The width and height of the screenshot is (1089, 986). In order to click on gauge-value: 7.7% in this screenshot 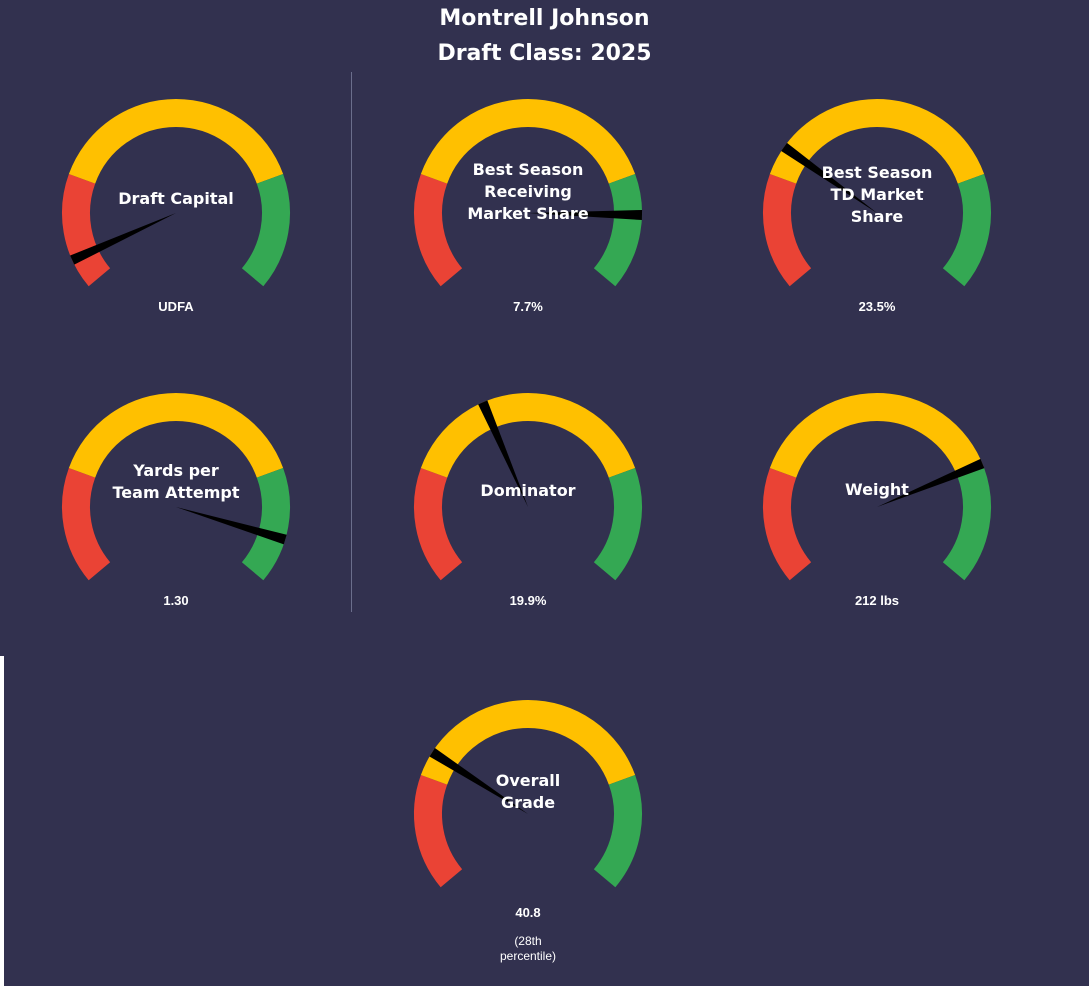, I will do `click(528, 306)`.